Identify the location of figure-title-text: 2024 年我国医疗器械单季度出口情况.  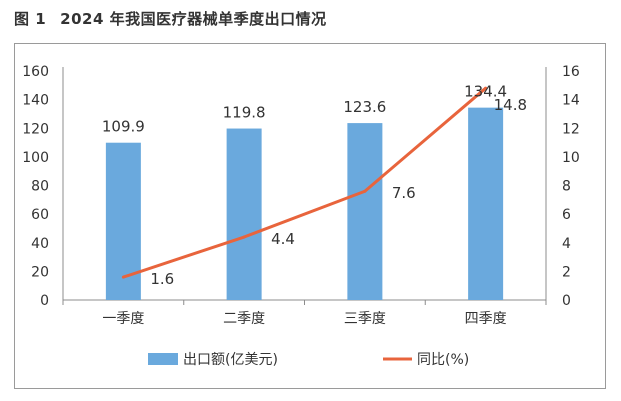
(193, 19).